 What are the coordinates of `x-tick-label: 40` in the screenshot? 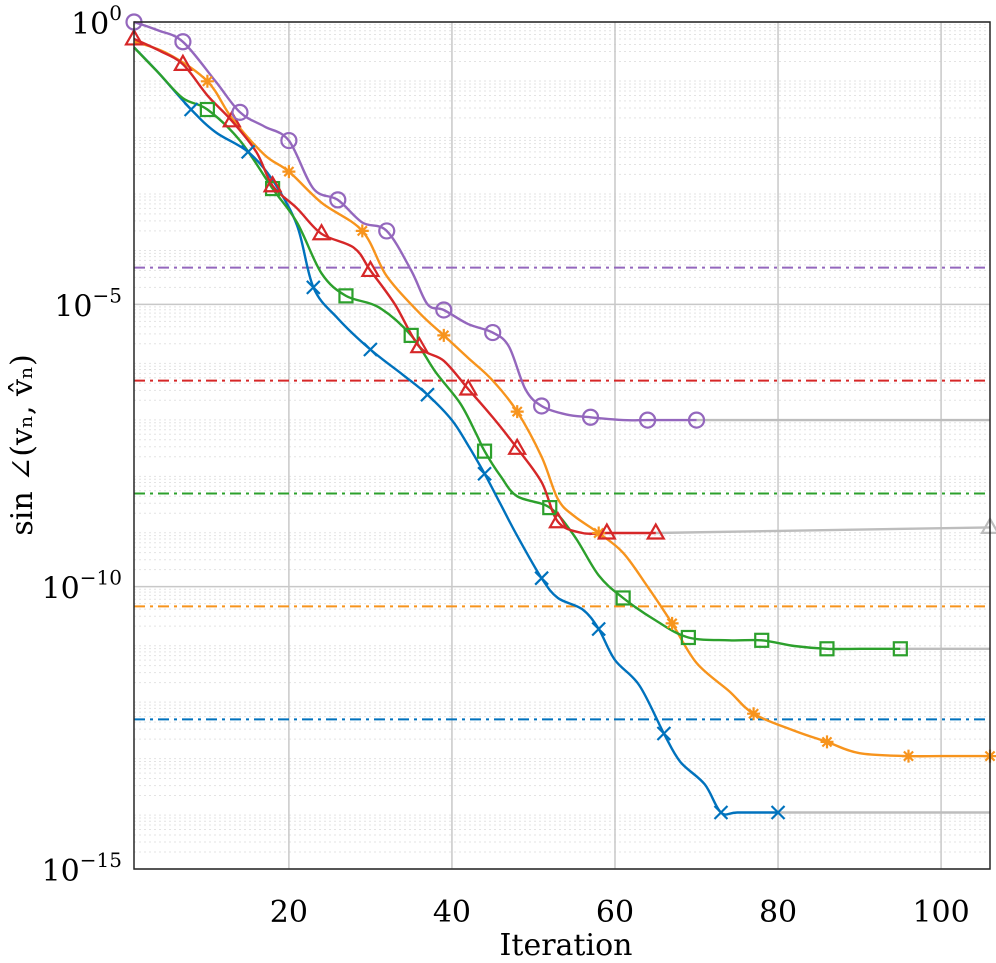 It's located at (452, 912).